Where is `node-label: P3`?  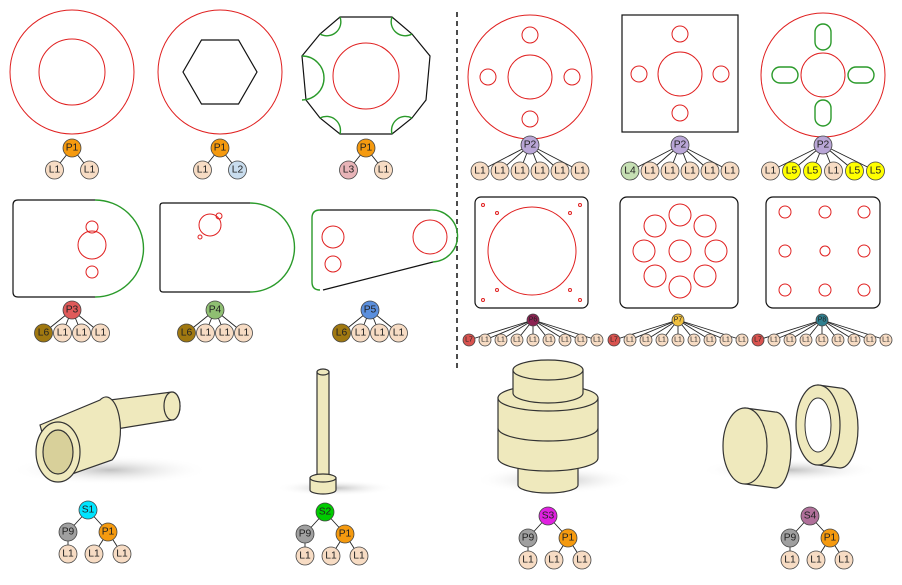 node-label: P3 is located at coordinates (72, 310).